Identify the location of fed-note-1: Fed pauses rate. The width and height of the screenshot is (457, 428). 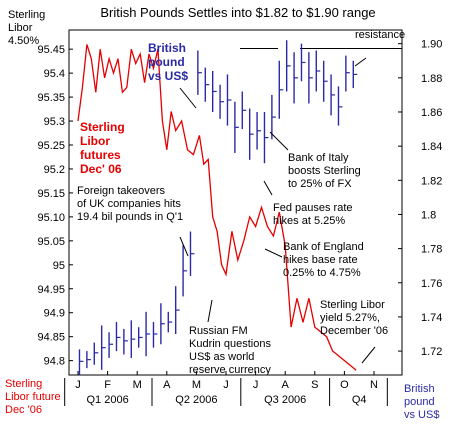
(313, 208).